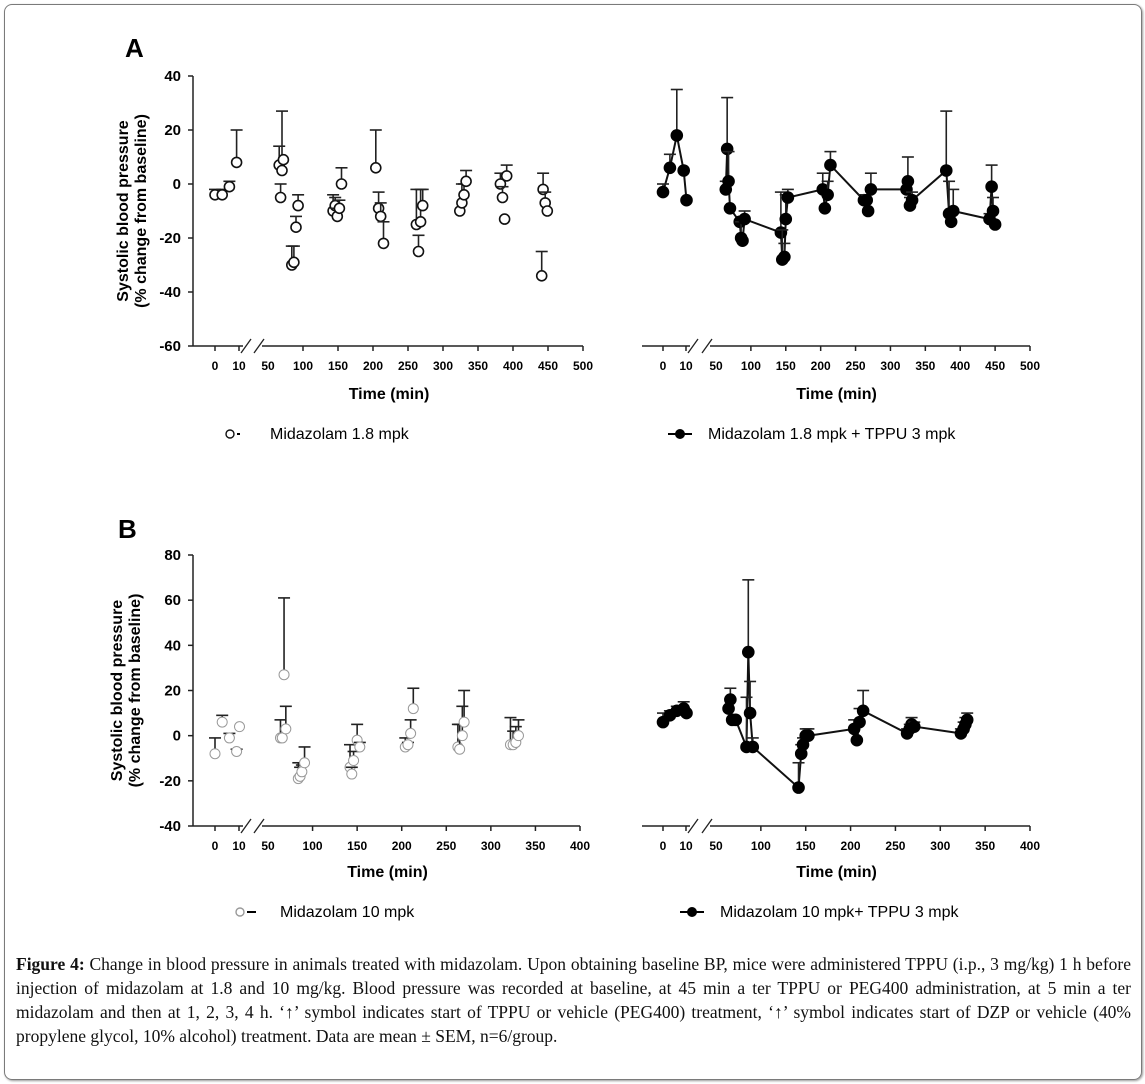 Image resolution: width=1145 pixels, height=1084 pixels. What do you see at coordinates (239, 366) in the screenshot?
I see `x-tick-label: 10` at bounding box center [239, 366].